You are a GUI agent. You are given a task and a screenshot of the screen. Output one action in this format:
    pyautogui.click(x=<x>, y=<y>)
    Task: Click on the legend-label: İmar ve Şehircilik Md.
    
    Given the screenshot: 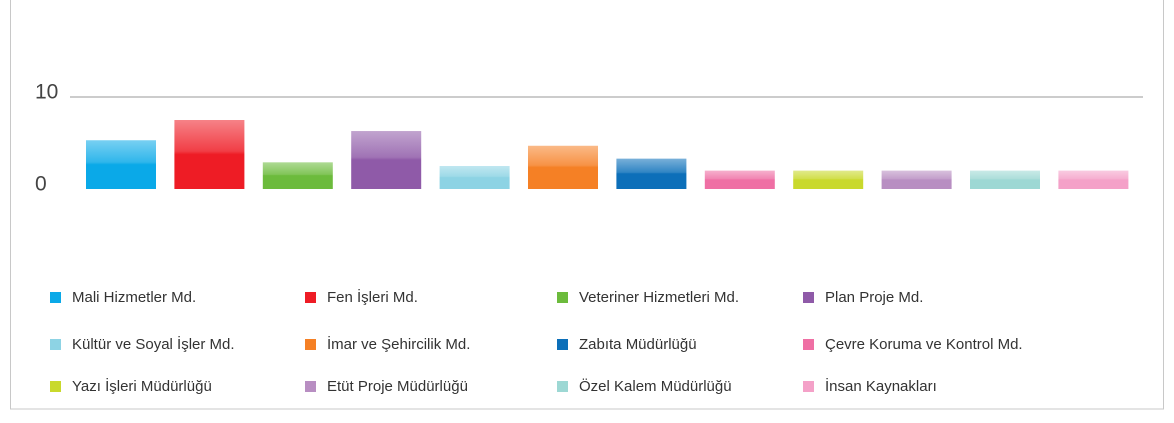 What is the action you would take?
    pyautogui.click(x=398, y=344)
    